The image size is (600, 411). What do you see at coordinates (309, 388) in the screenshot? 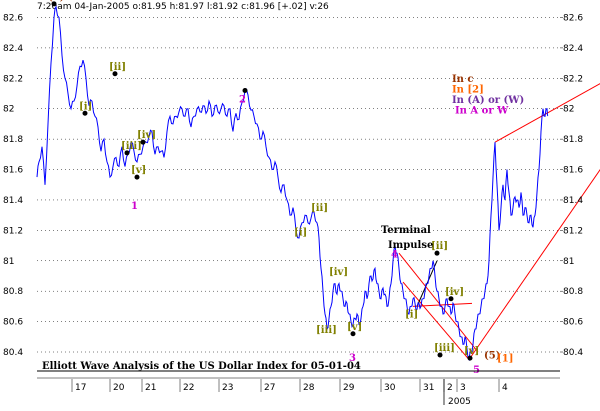
I see `x-tick-label: 28` at bounding box center [309, 388].